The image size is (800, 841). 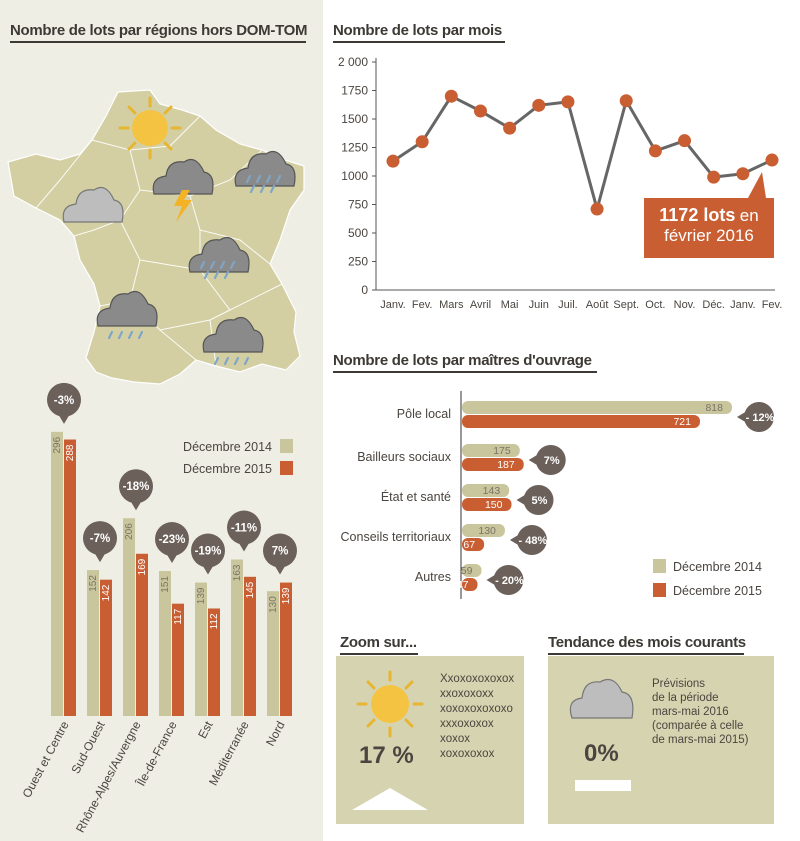 What do you see at coordinates (492, 491) in the screenshot?
I see `bar-label-2014: 143` at bounding box center [492, 491].